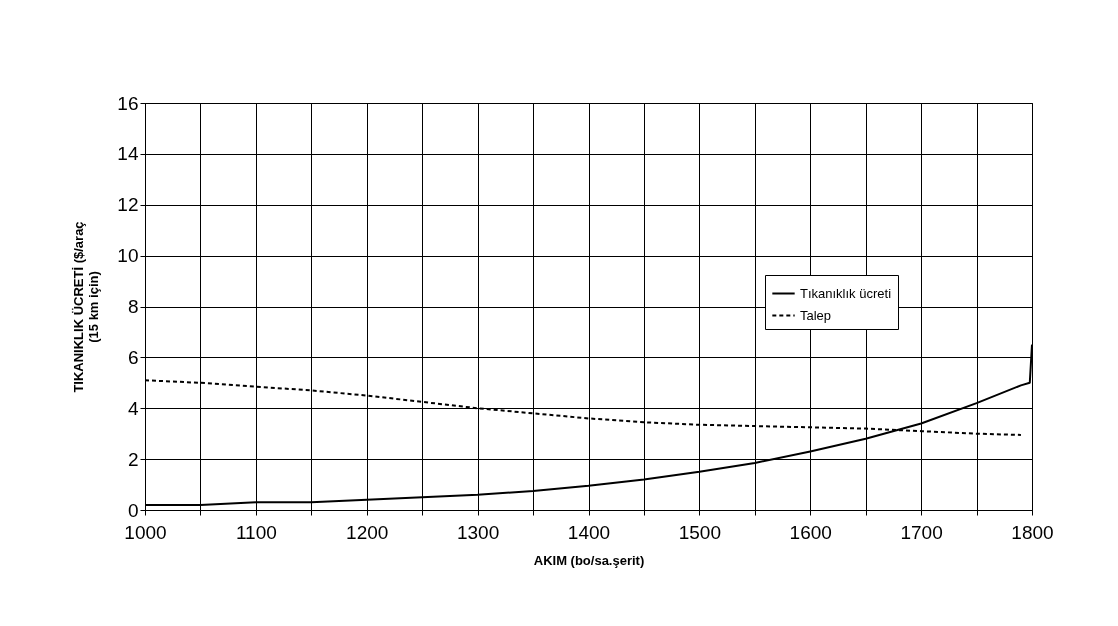 The height and width of the screenshot is (626, 1118). I want to click on x-tick-label: 1500, so click(700, 532).